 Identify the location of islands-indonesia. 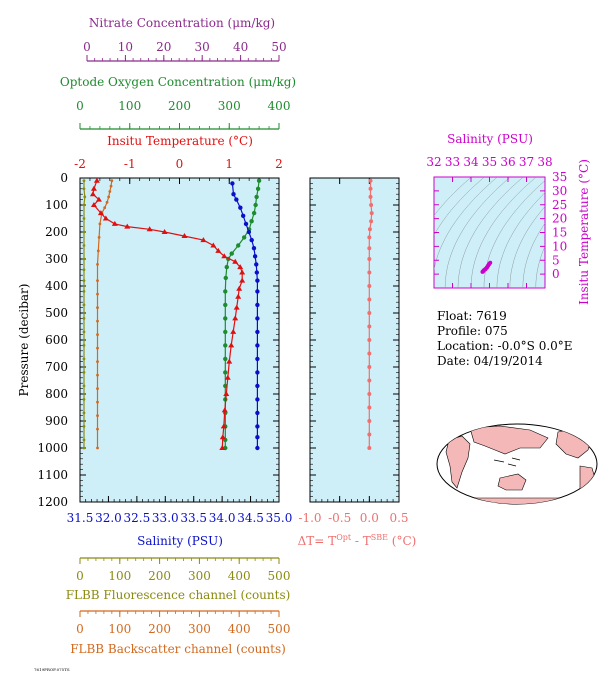
(507, 462).